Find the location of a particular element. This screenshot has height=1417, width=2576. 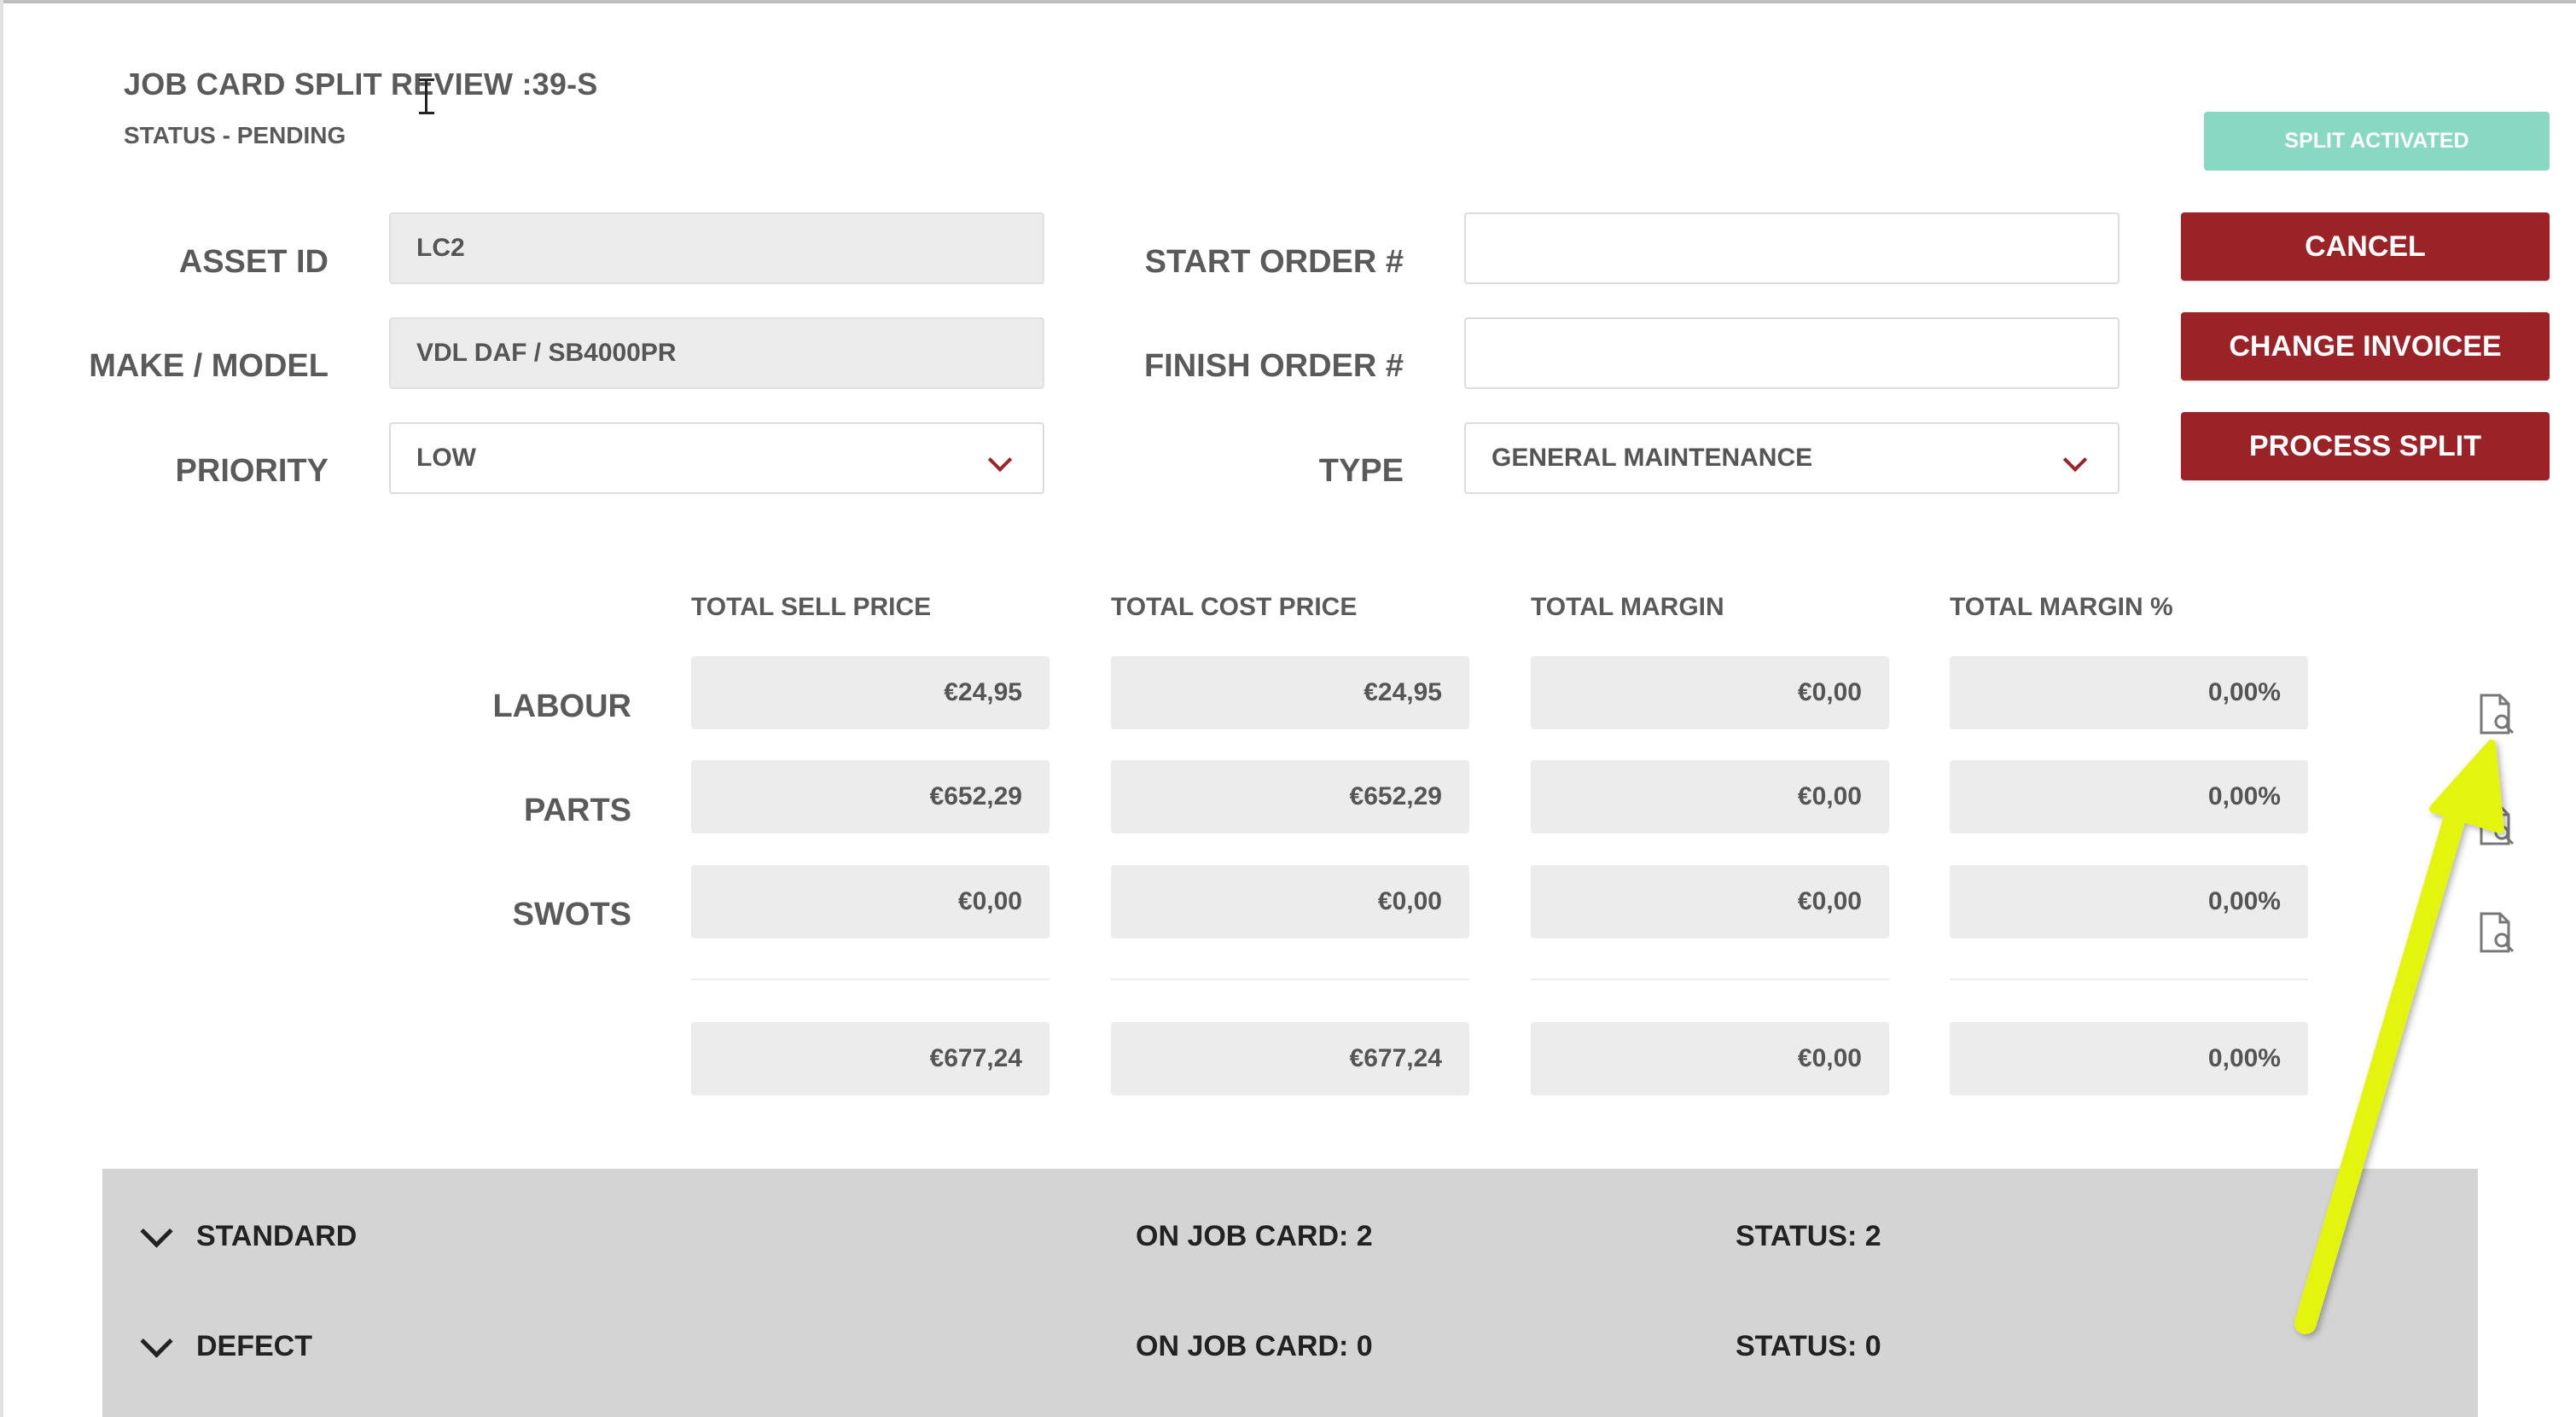

window-top-border is located at coordinates (1288, 1).